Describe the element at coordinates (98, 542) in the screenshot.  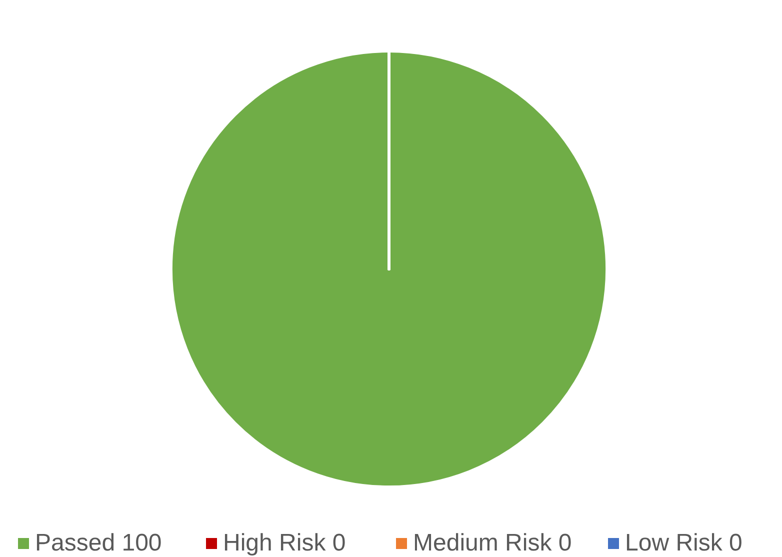
I see `legend-label: Passed 100` at that location.